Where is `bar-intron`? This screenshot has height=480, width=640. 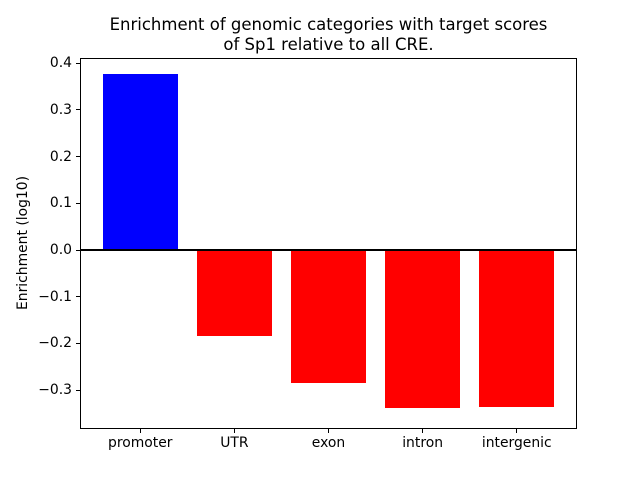
bar-intron is located at coordinates (422, 329).